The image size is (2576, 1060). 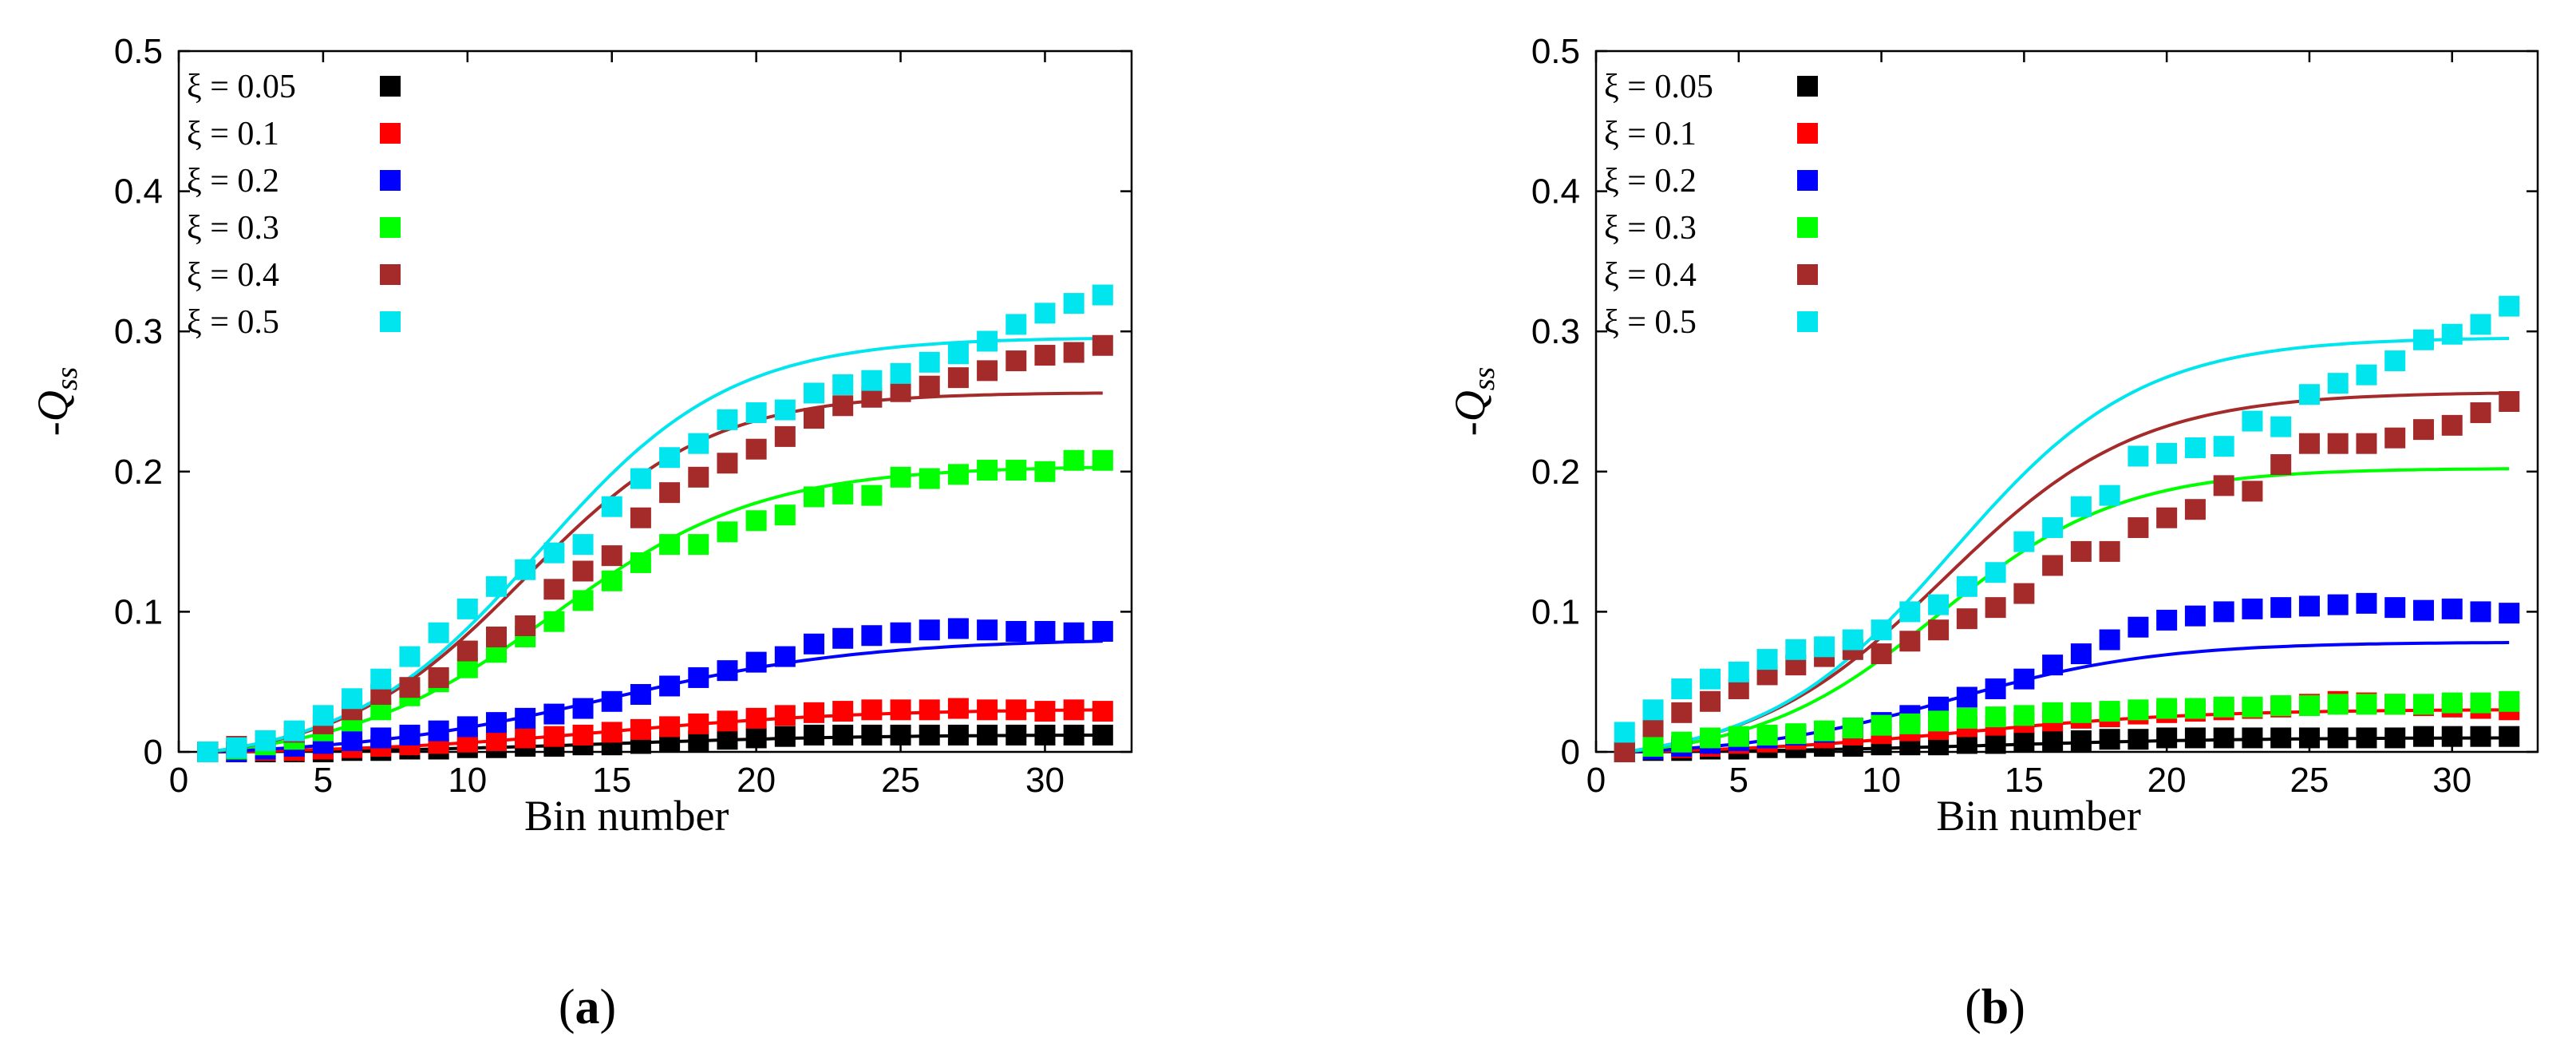 I want to click on y-tick-label: 0, so click(x=1570, y=752).